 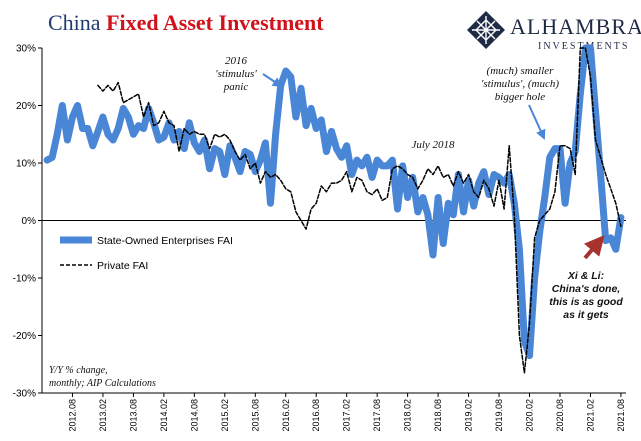 What do you see at coordinates (26, 164) in the screenshot?
I see `y-tick-label: 10%` at bounding box center [26, 164].